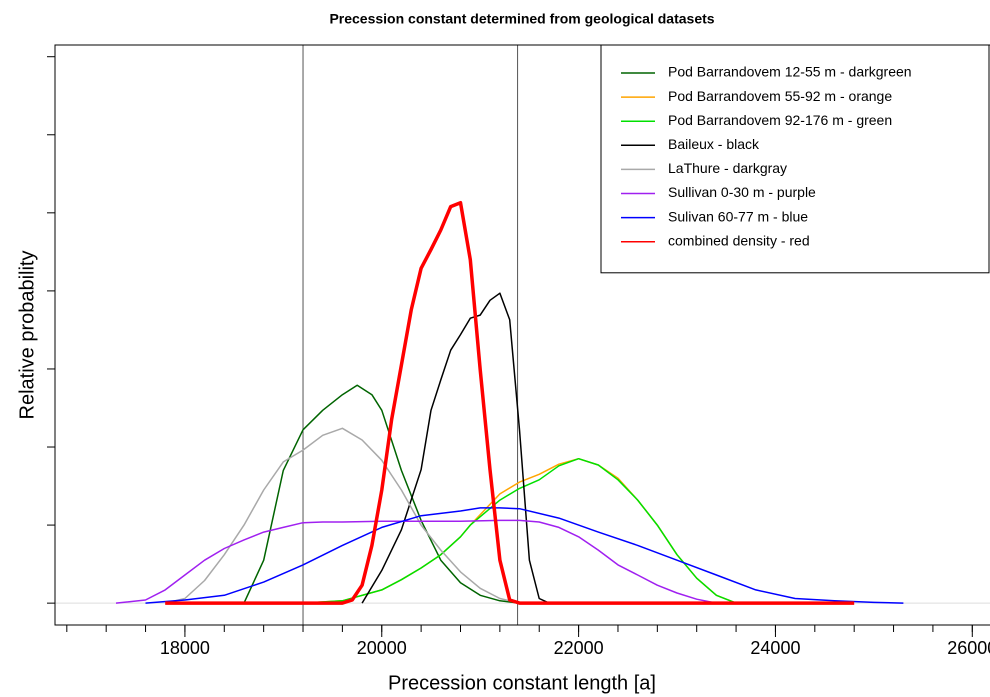  What do you see at coordinates (780, 96) in the screenshot?
I see `legend-label: Pod Barrandovem 55-92 m - orange` at bounding box center [780, 96].